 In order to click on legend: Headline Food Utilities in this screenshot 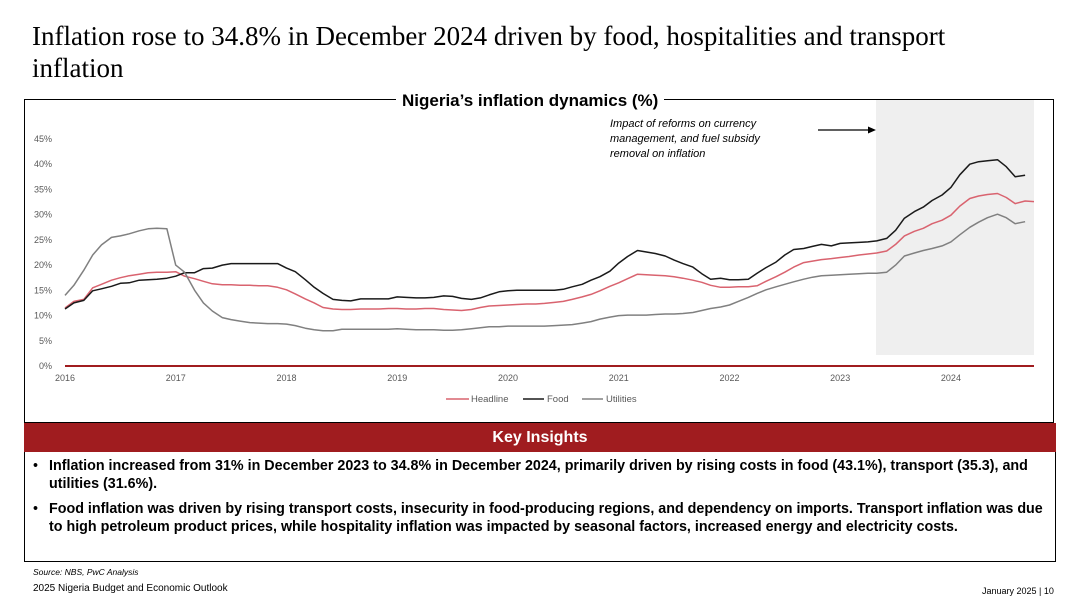, I will do `click(541, 399)`.